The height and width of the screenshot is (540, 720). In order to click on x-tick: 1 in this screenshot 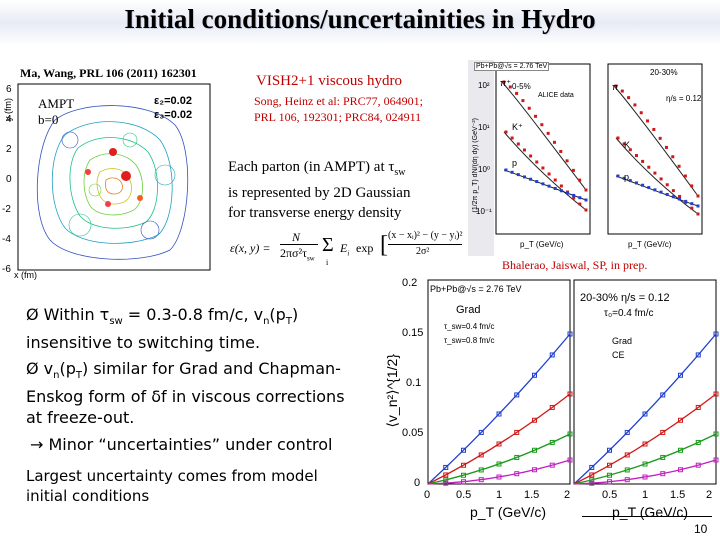, I will do `click(645, 495)`.